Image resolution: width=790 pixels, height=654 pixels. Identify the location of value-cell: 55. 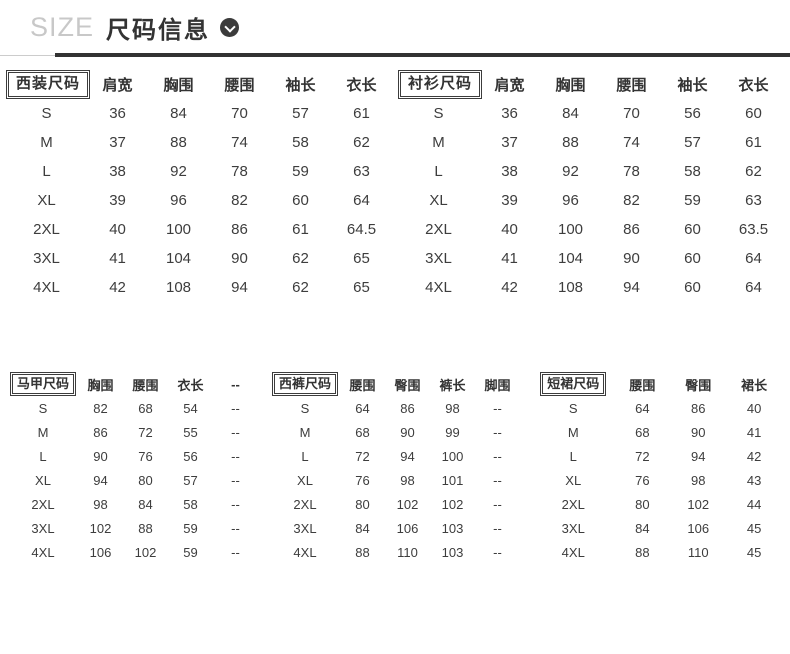
(190, 432).